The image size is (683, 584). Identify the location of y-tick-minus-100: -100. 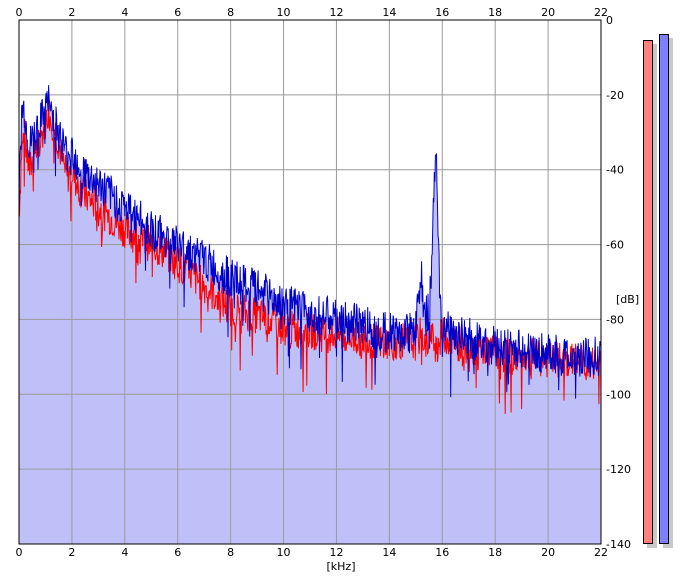
(618, 394).